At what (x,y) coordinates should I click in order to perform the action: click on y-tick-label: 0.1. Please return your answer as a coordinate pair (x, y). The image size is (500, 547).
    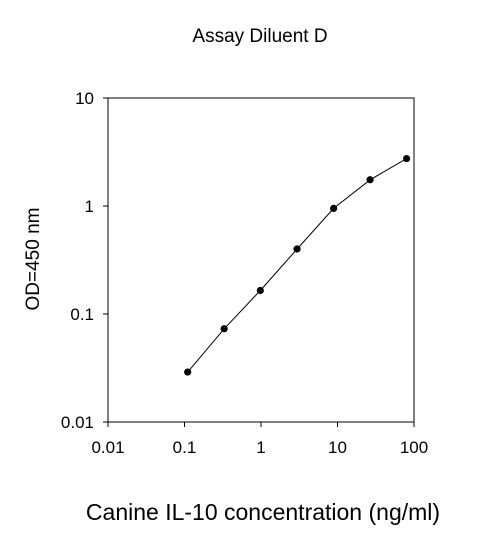
    Looking at the image, I should click on (82, 314).